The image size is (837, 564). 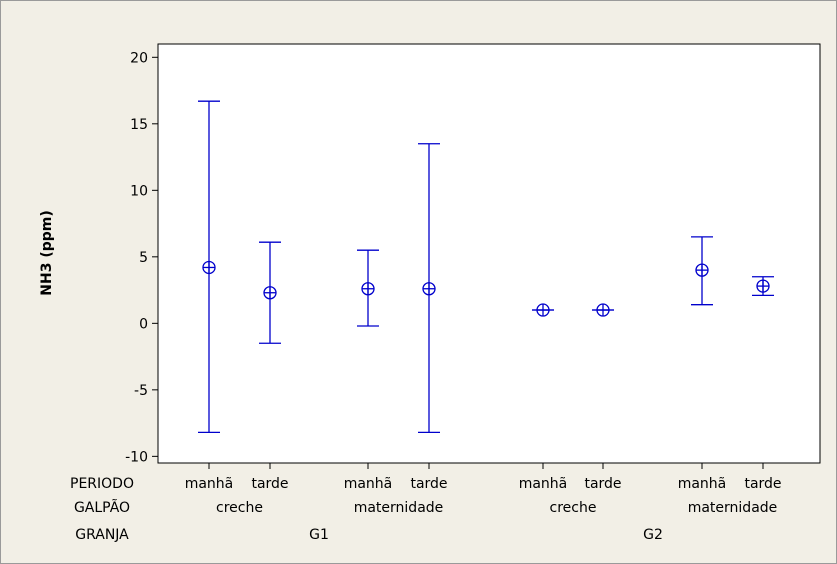 What do you see at coordinates (139, 58) in the screenshot?
I see `y-tick-label: 20` at bounding box center [139, 58].